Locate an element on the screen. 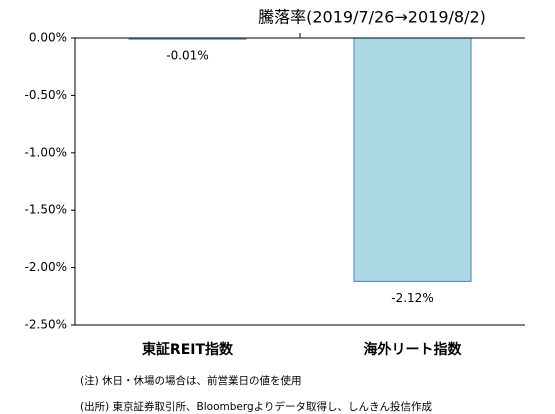 This screenshot has height=414, width=555. x-tick-label: 海外リート指数 is located at coordinates (413, 349).